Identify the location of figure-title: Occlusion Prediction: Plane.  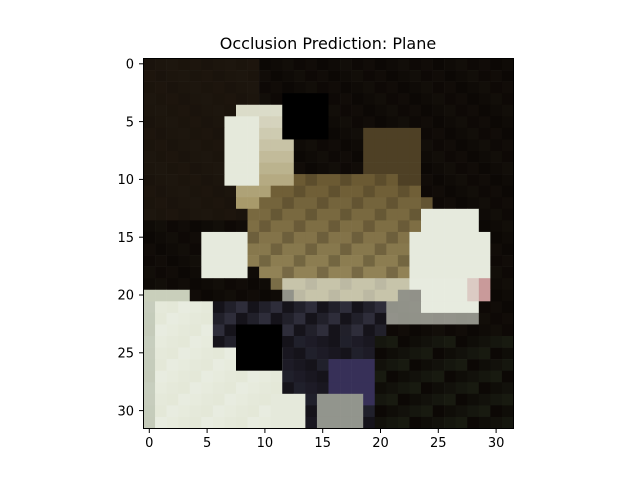
(328, 43).